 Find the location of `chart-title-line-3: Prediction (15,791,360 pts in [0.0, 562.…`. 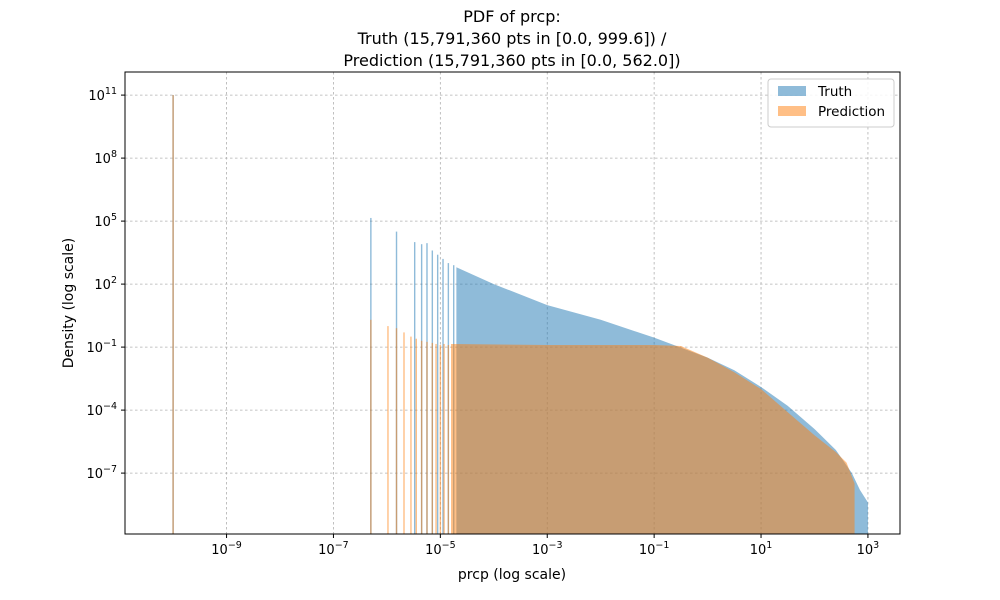

chart-title-line-3: Prediction (15,791,360 pts in [0.0, 562.… is located at coordinates (511, 60).